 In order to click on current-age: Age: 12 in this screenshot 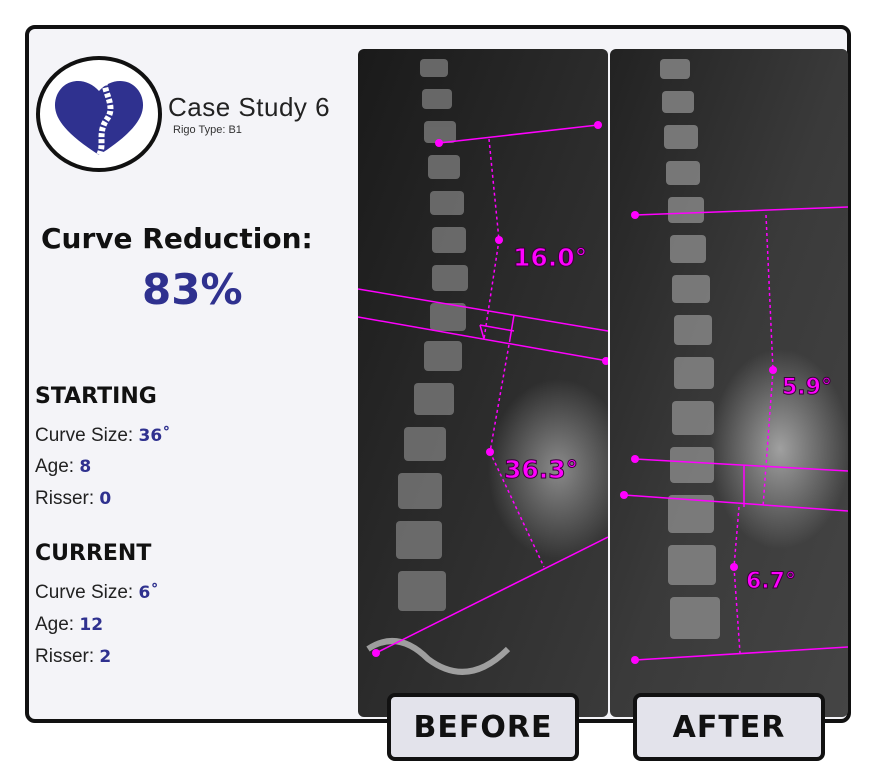, I will do `click(69, 625)`.